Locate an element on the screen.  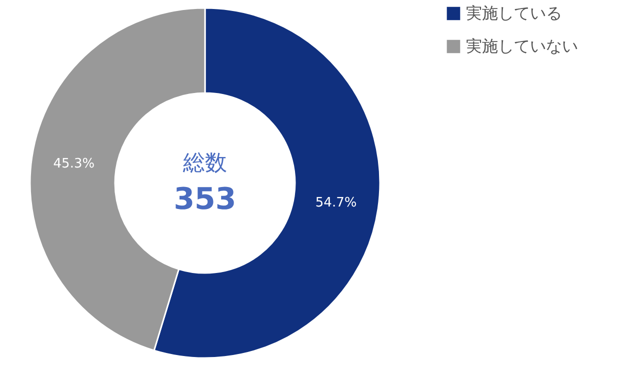
text: 353 is located at coordinates (205, 199).